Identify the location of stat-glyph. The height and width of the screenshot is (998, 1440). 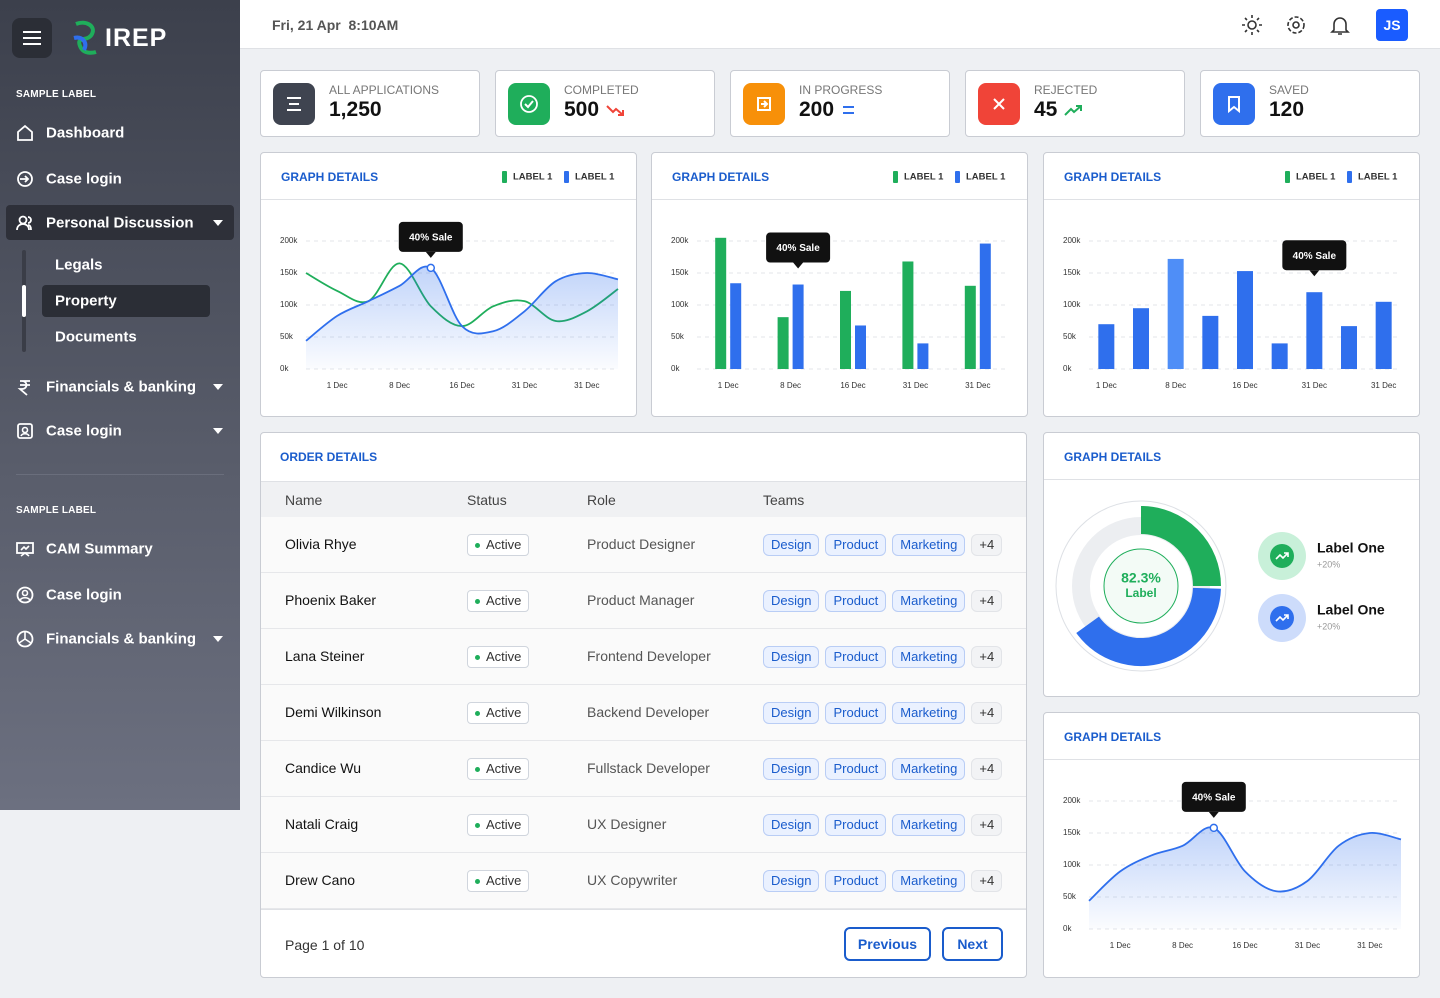
(529, 104).